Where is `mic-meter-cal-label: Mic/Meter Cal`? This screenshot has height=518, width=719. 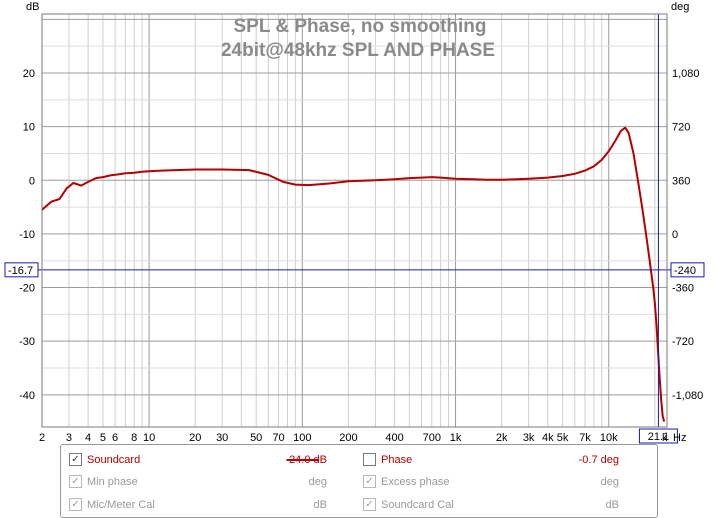
mic-meter-cal-label: Mic/Meter Cal is located at coordinates (121, 505).